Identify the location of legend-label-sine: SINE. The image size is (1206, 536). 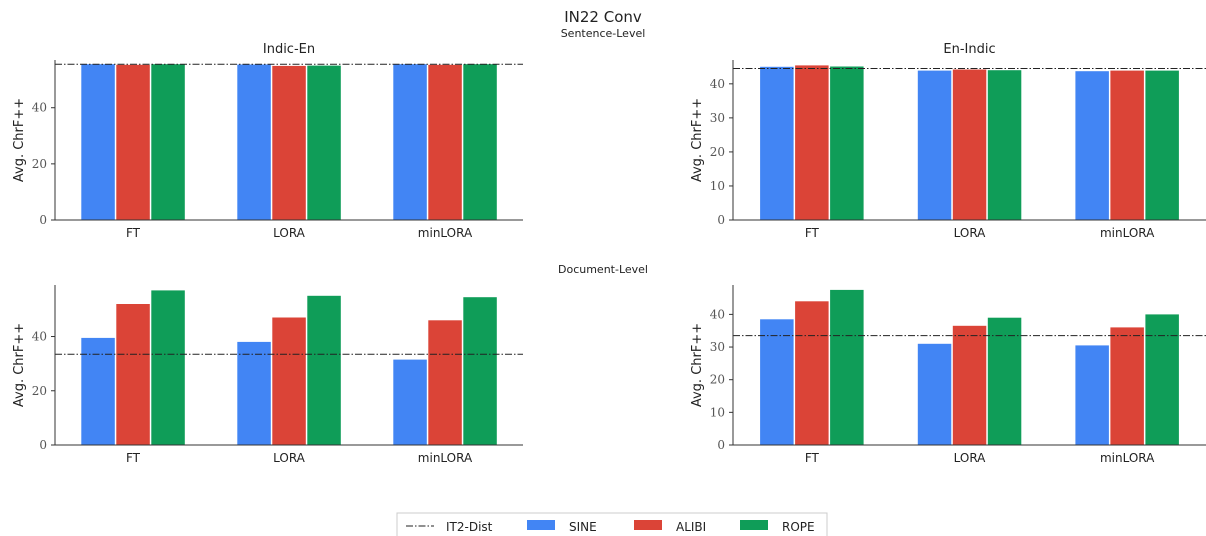
(583, 527).